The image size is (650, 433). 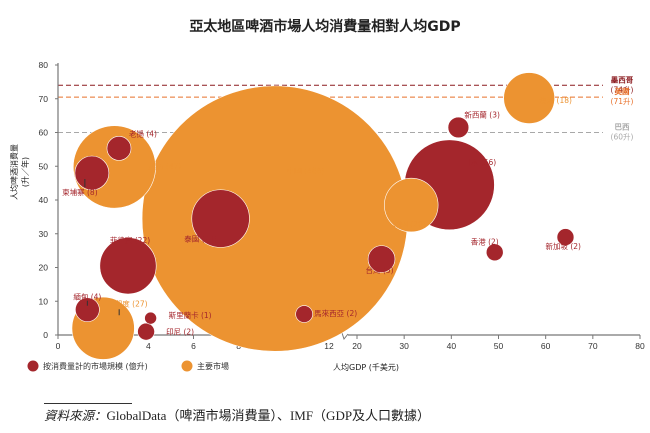 I want to click on x-tick-label: 6, so click(x=193, y=346).